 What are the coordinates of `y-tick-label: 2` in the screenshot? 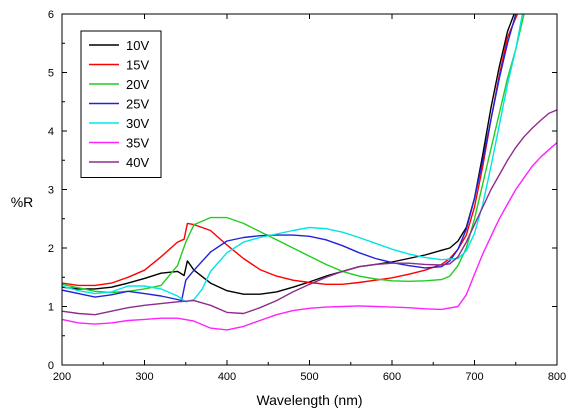 It's located at (51, 249).